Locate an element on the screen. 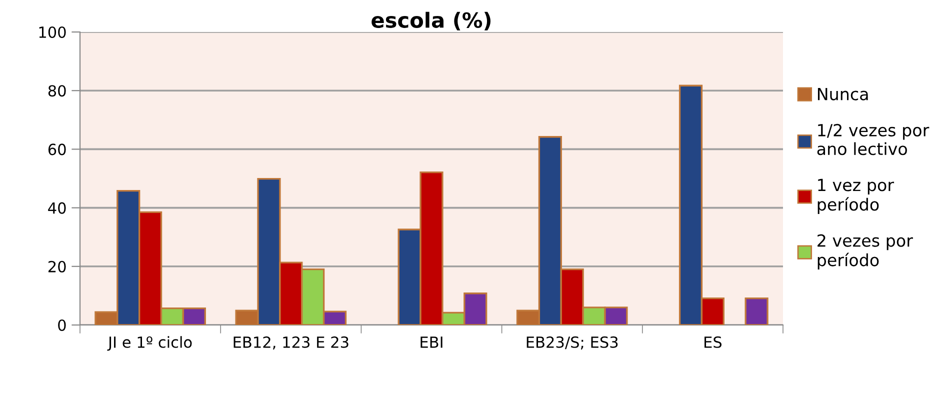 The width and height of the screenshot is (940, 409). y-tick-label: 100 is located at coordinates (52, 32).